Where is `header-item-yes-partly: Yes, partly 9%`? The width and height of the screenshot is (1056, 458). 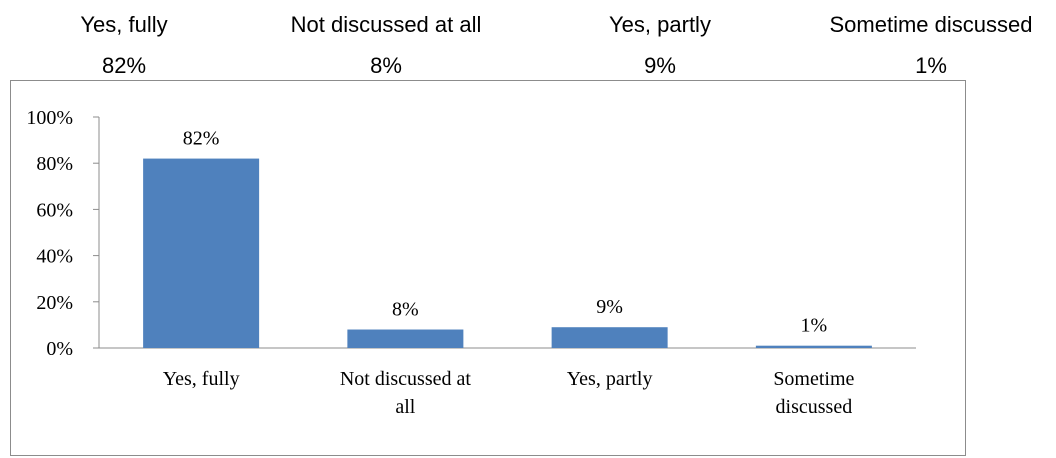 header-item-yes-partly: Yes, partly 9% is located at coordinates (660, 45).